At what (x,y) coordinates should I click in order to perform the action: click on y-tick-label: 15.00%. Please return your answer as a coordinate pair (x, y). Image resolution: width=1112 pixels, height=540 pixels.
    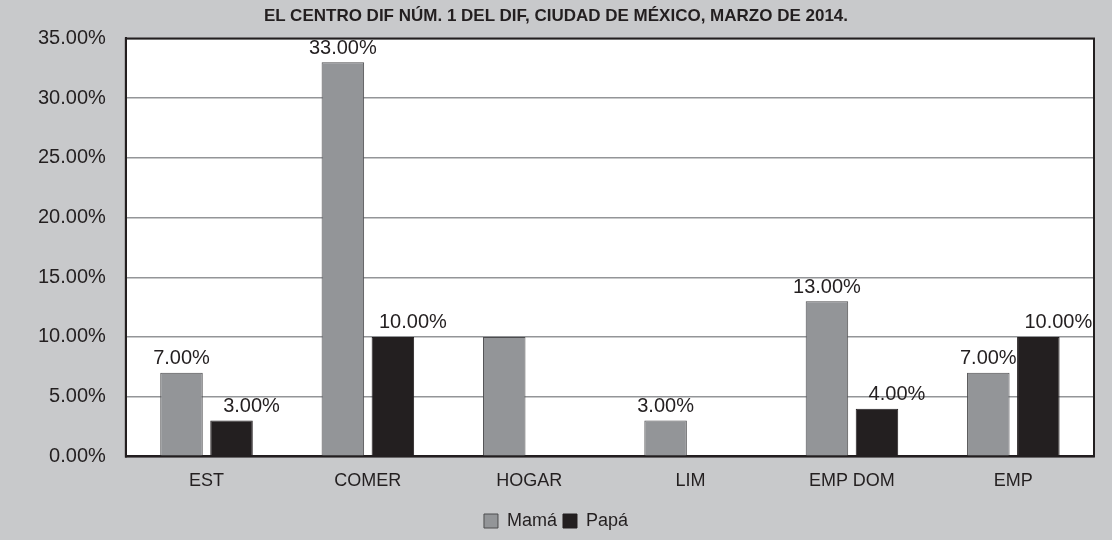
    Looking at the image, I should click on (72, 275).